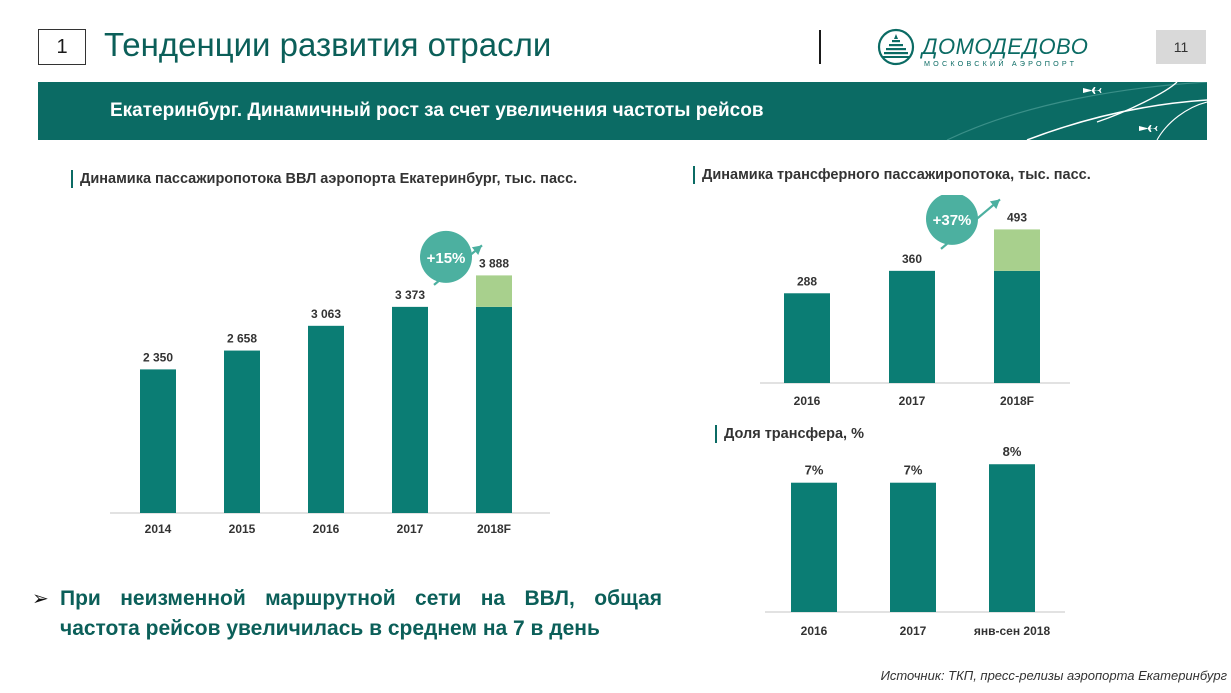  I want to click on transfer-share-chart: 7% 2016 7% 2017 8% янв-сен 2018, so click(915, 532).